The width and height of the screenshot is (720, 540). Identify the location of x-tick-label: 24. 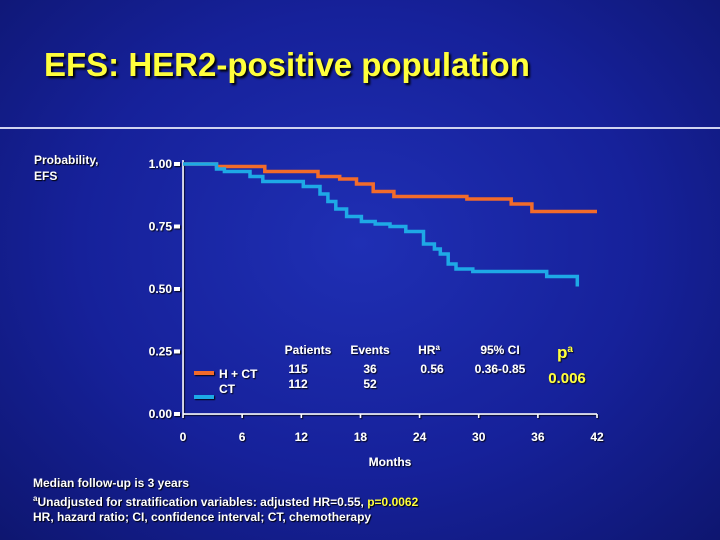
(420, 437).